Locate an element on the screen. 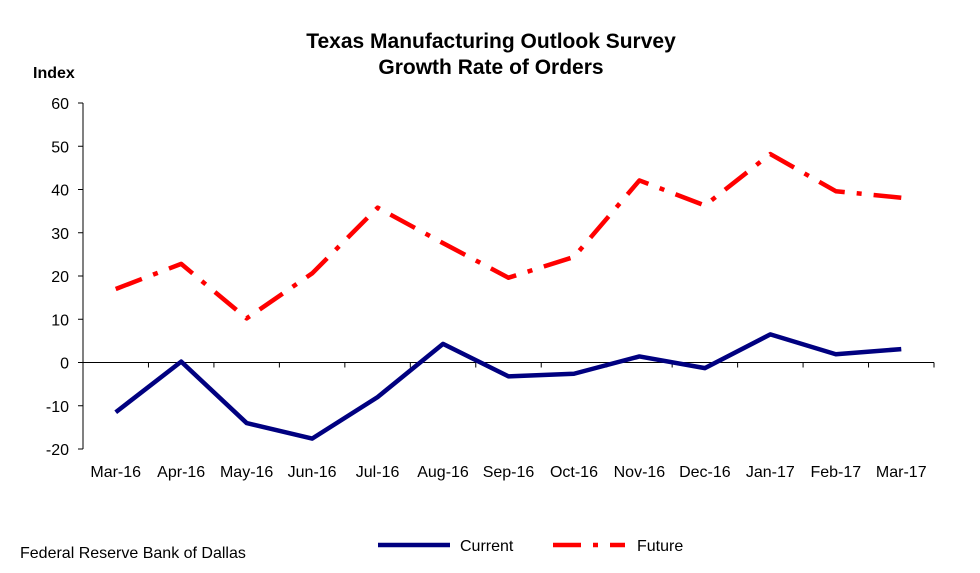 This screenshot has width=980, height=573. legend: Current Future is located at coordinates (530, 546).